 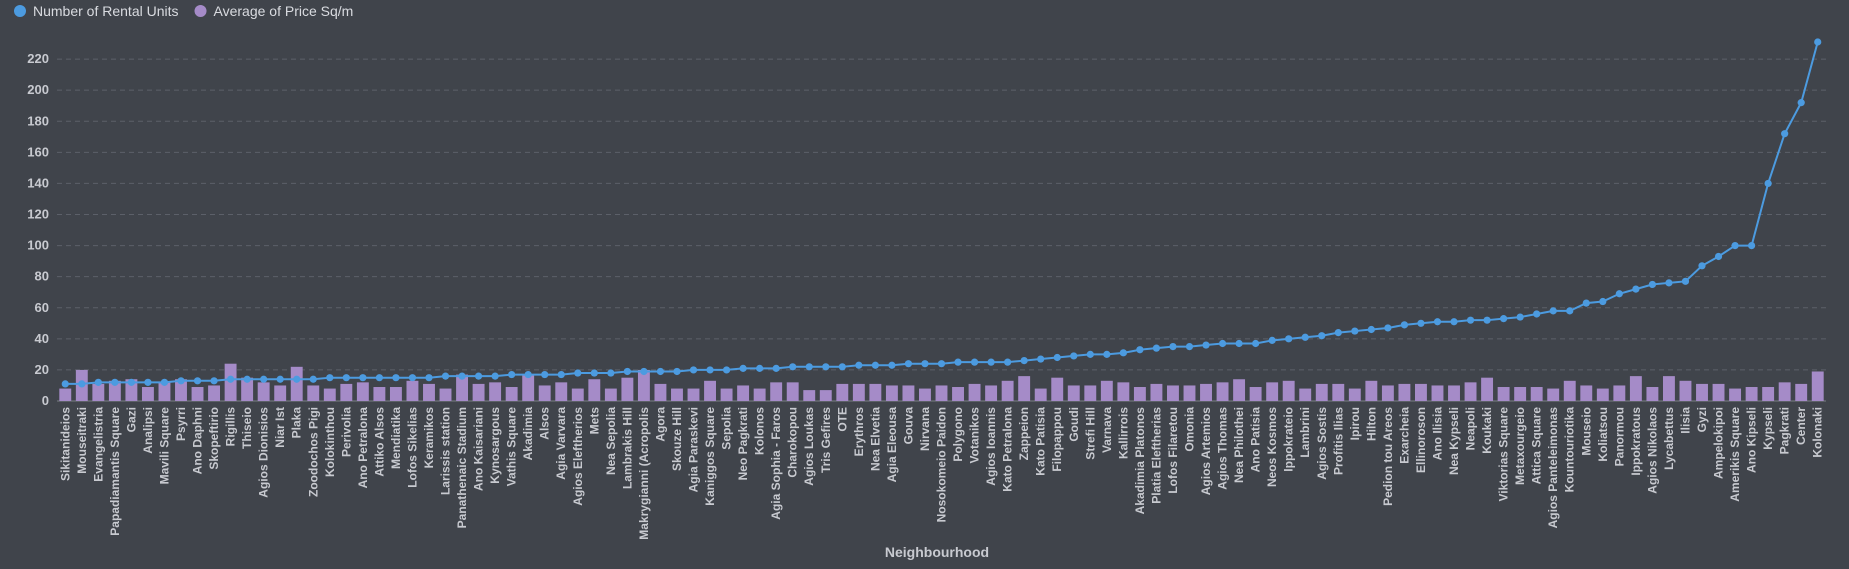 What do you see at coordinates (1024, 433) in the screenshot?
I see `x-tick-label: Zappeion` at bounding box center [1024, 433].